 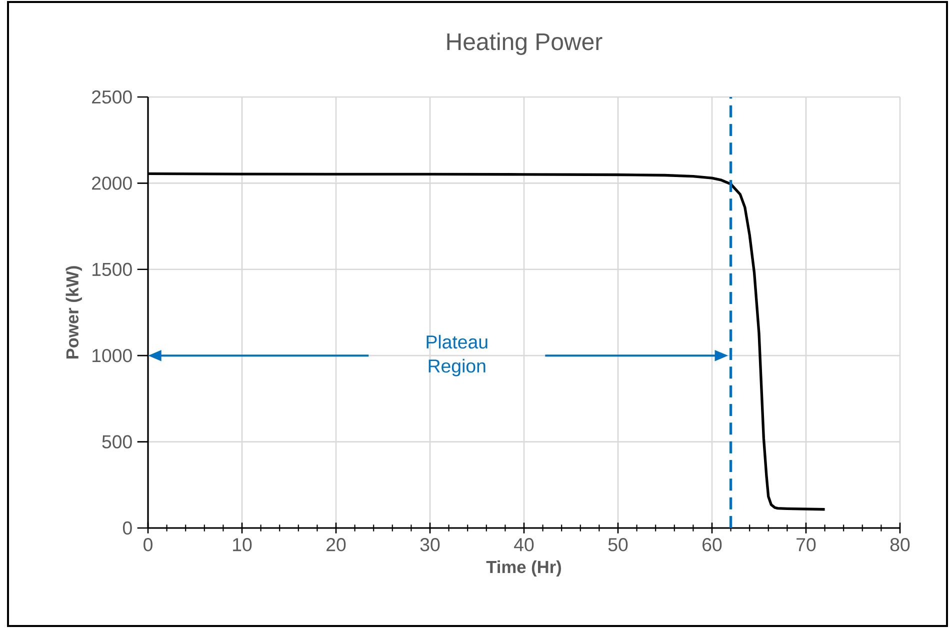 I want to click on y-tick-label: 1000, so click(x=112, y=355).